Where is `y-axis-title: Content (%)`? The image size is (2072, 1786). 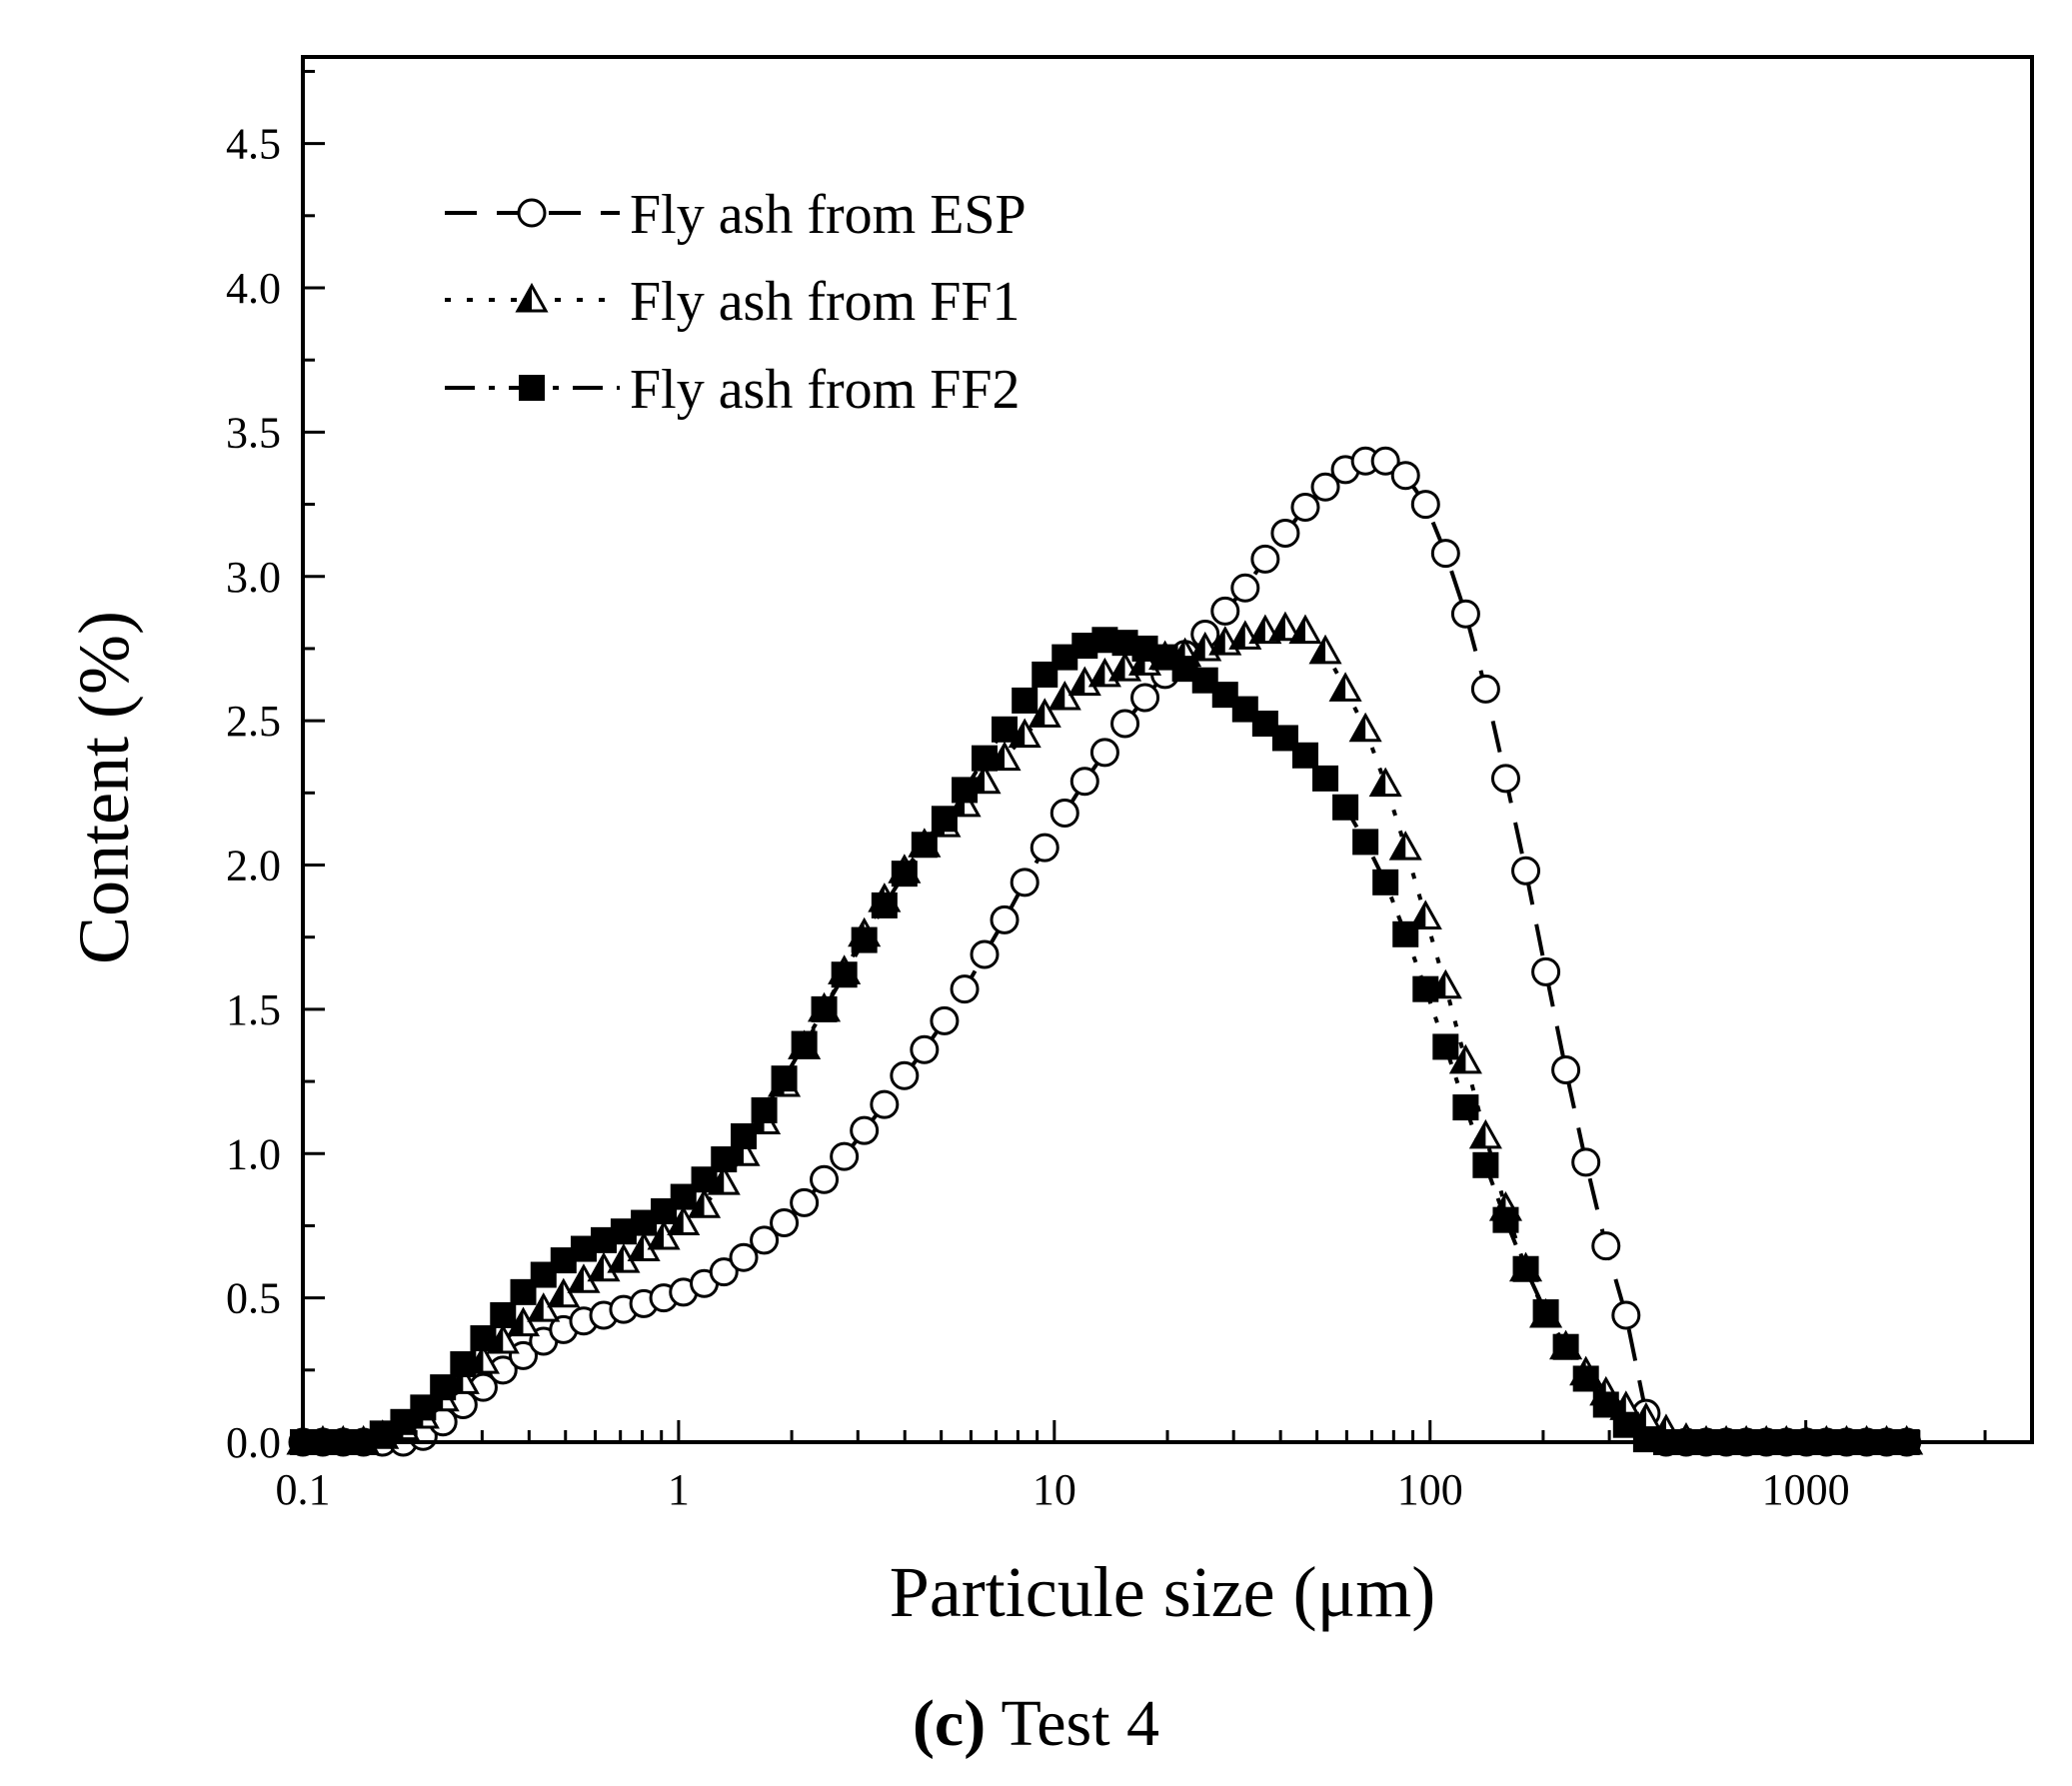 y-axis-title: Content (%) is located at coordinates (104, 787).